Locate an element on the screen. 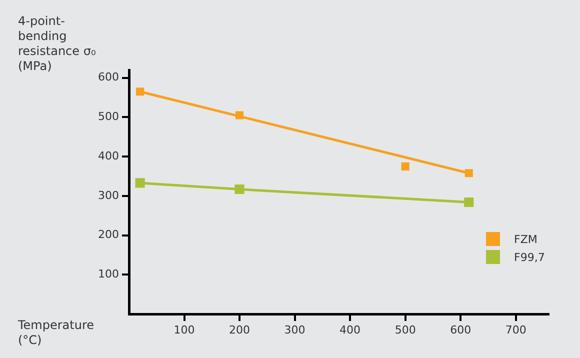 The width and height of the screenshot is (580, 358). x-tick-label: 500 is located at coordinates (405, 329).